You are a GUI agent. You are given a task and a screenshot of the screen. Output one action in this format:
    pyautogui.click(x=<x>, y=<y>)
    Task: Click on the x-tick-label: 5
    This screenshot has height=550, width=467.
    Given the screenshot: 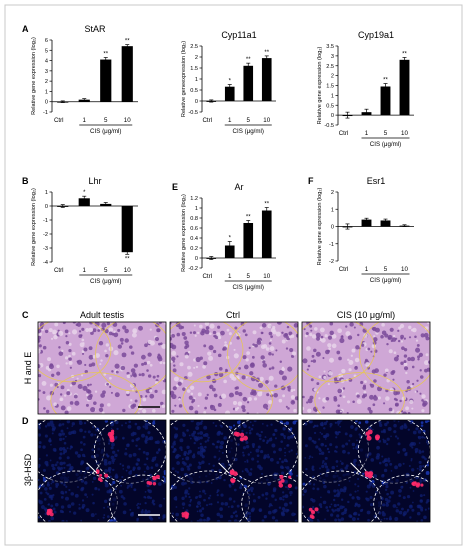 What is the action you would take?
    pyautogui.click(x=106, y=120)
    